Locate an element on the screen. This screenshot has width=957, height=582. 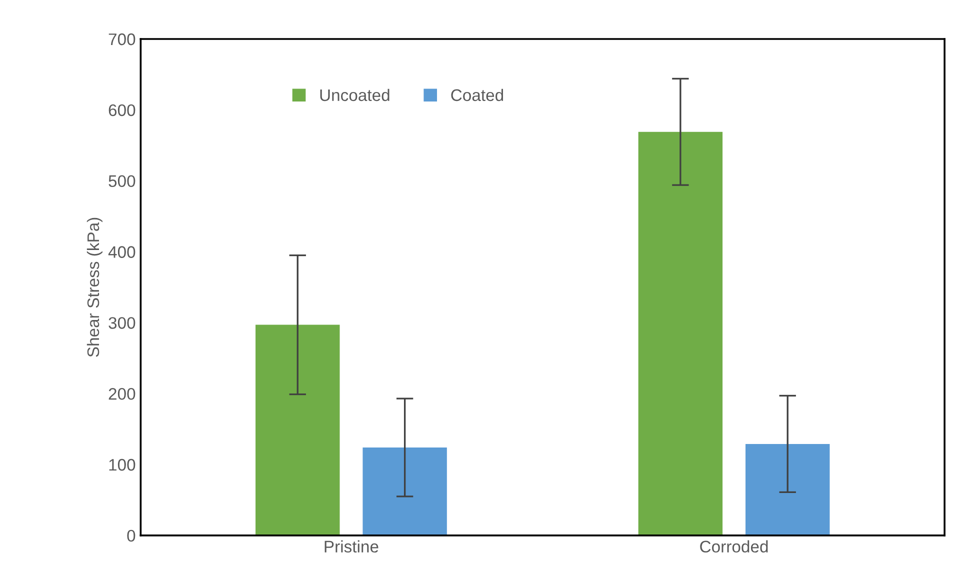
y-tick-label: 500 is located at coordinates (122, 181).